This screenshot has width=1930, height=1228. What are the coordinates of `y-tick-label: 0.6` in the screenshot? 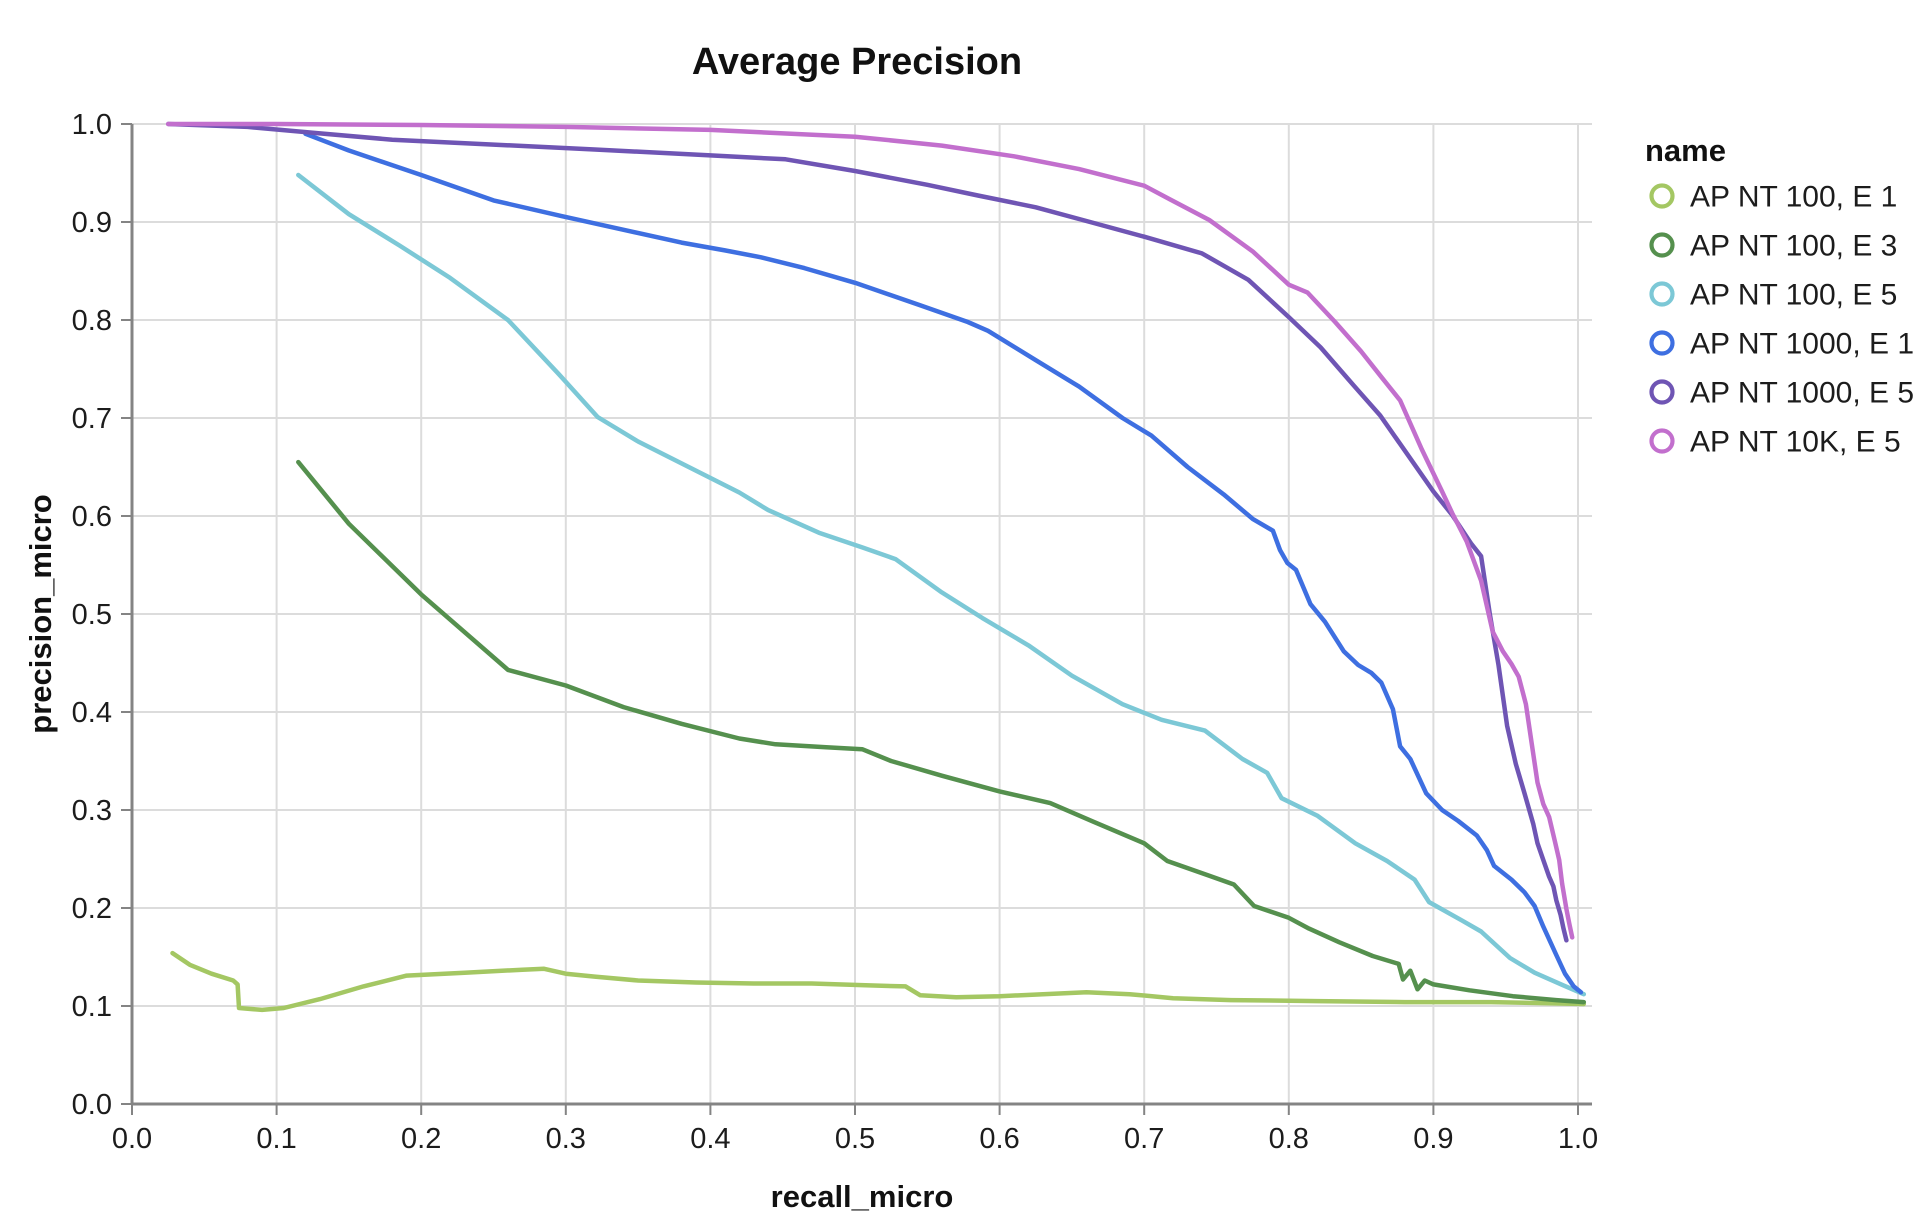 It's located at (92, 517).